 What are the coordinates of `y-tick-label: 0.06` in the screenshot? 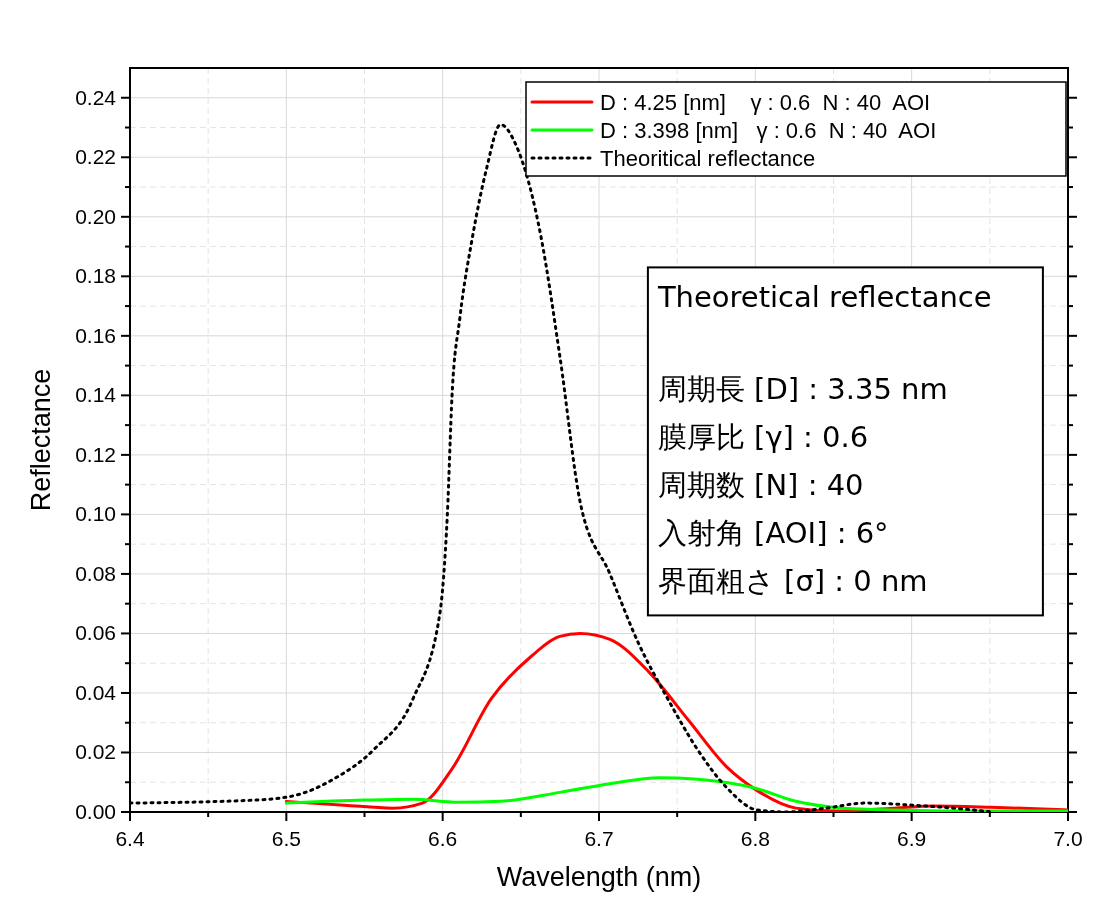 It's located at (95, 633).